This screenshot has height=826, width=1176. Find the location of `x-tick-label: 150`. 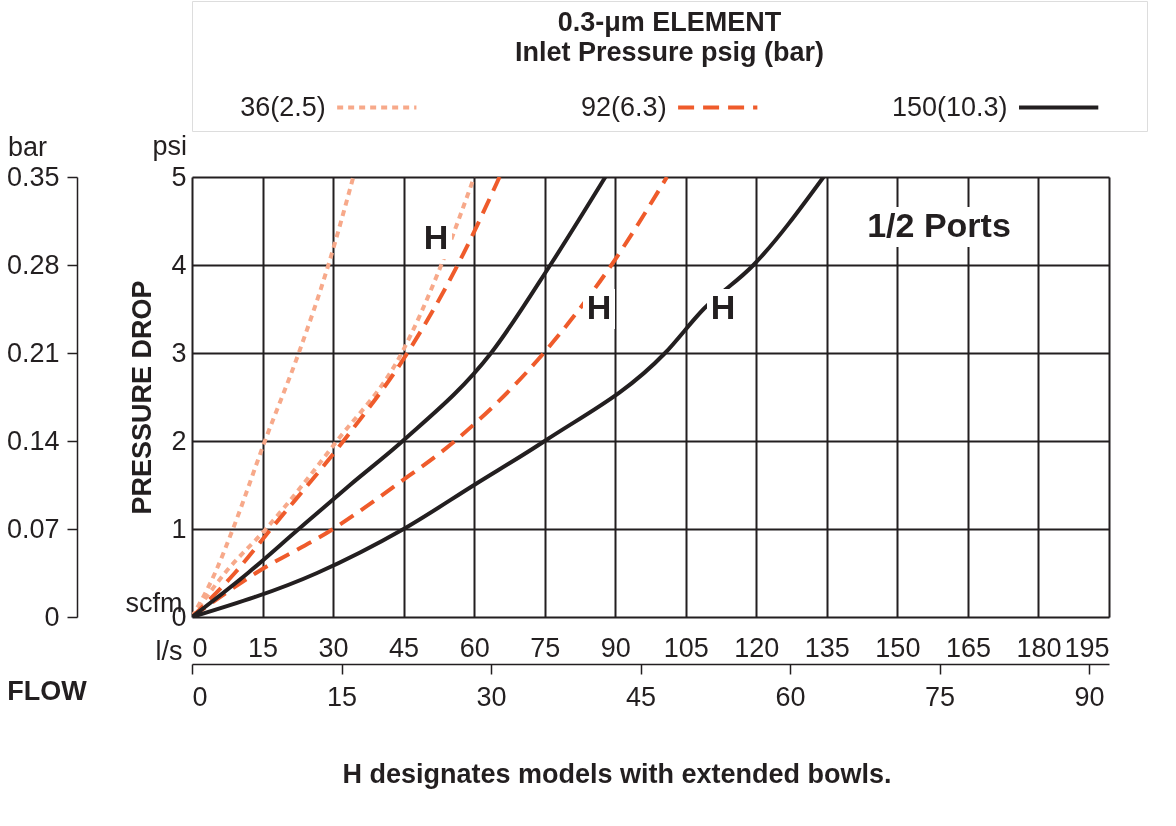

x-tick-label: 150 is located at coordinates (898, 647).